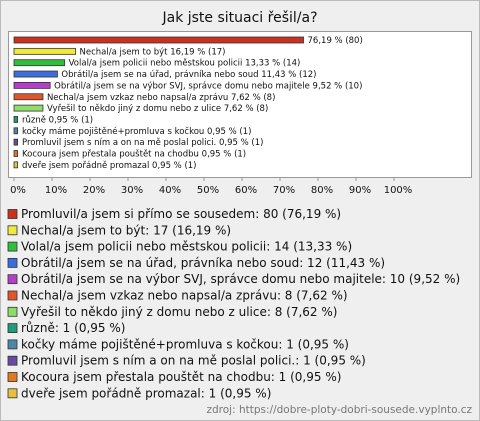  What do you see at coordinates (246, 190) in the screenshot?
I see `x-tick-label: 60%` at bounding box center [246, 190].